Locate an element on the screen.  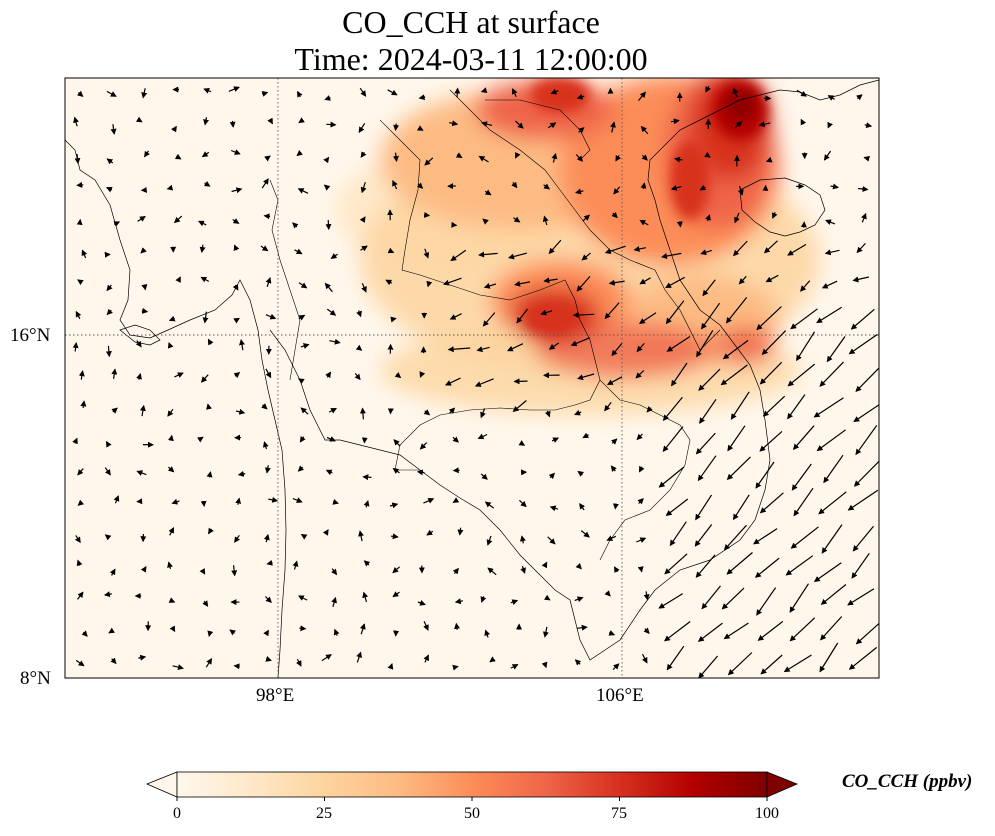
colorbar-tick-25: 25 is located at coordinates (324, 813).